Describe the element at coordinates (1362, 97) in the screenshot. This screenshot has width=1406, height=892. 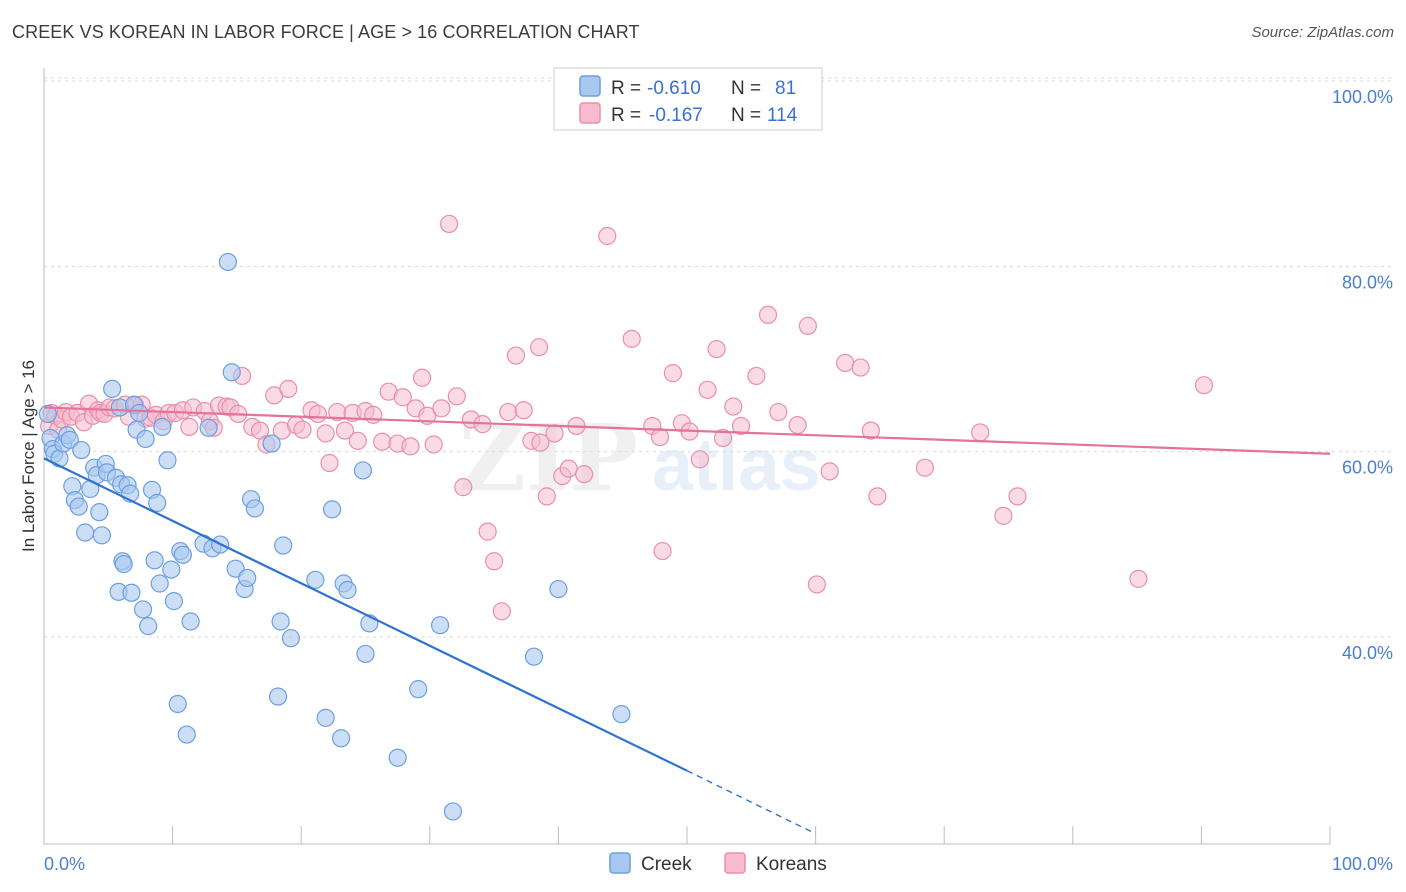
I see `y-tick-label: 100.0%` at that location.